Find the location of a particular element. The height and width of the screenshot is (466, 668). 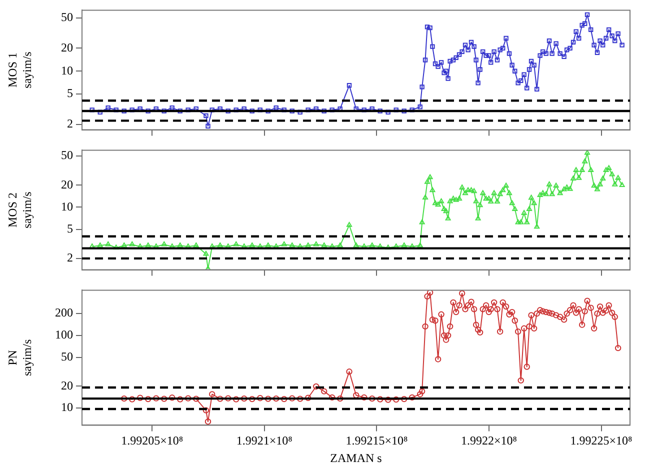

y-axis-title: PN sayim/s is located at coordinates (19, 357).